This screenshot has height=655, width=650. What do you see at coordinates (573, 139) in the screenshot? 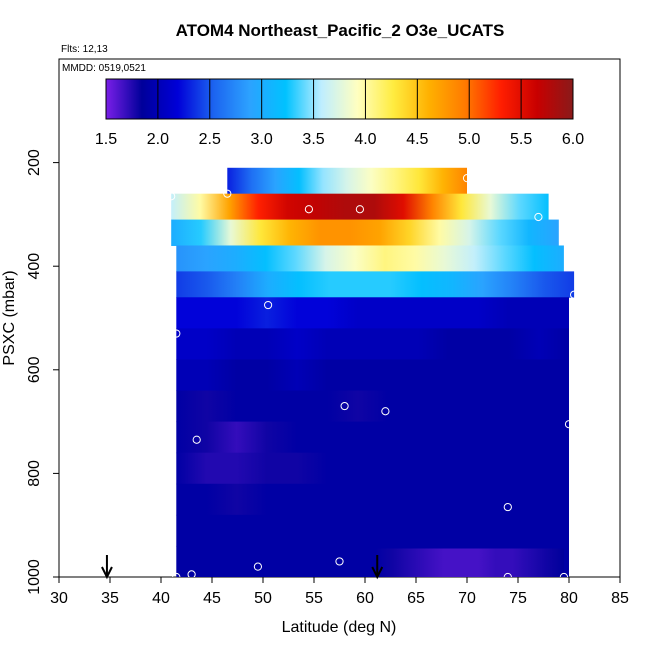
I see `colorbar-tick-label: 6.0` at bounding box center [573, 139].